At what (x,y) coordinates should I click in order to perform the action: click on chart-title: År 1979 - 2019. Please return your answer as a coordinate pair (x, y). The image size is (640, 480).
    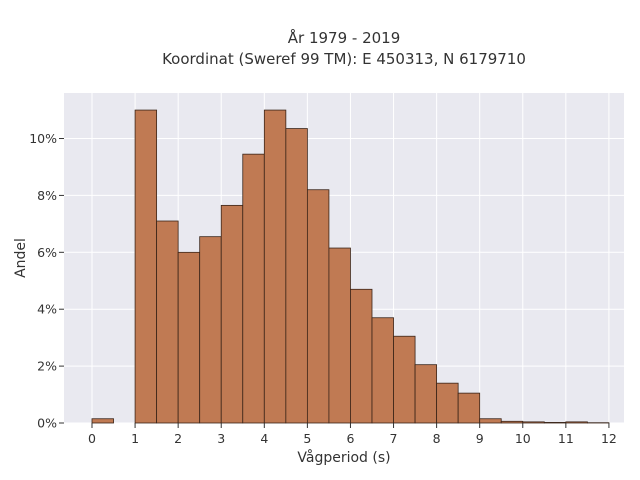
    Looking at the image, I should click on (344, 38).